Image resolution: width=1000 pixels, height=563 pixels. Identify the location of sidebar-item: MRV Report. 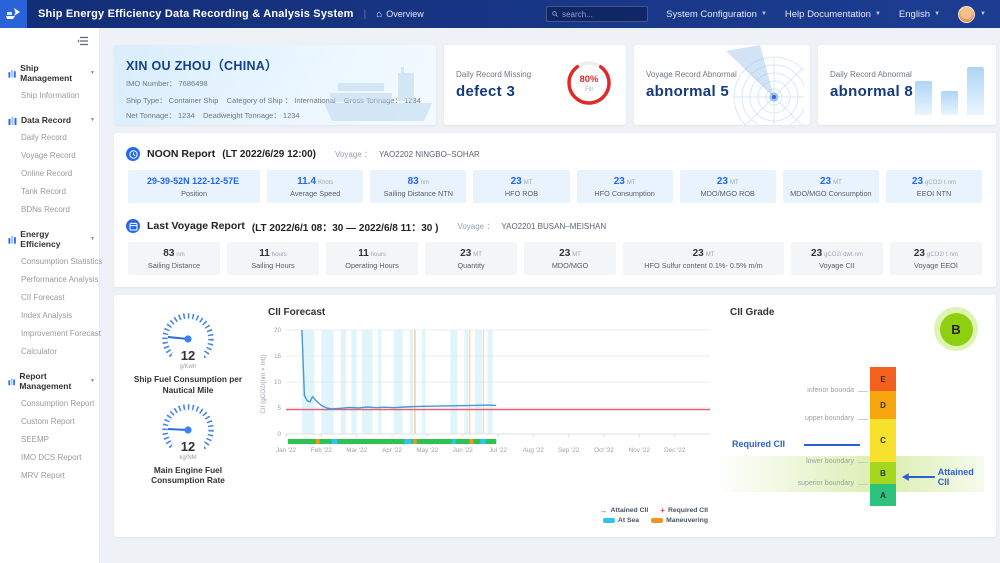
(43, 475).